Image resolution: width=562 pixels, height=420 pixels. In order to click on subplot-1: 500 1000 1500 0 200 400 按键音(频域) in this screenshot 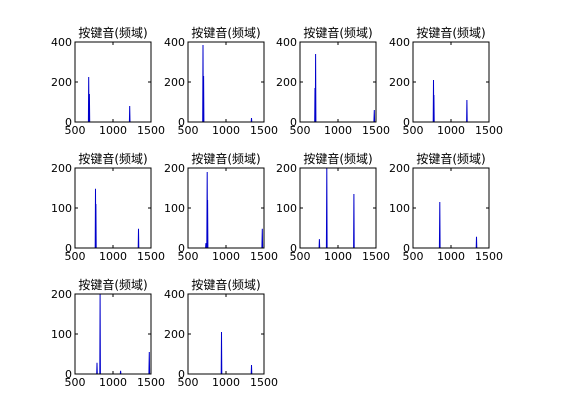, I will do `click(108, 81)`.